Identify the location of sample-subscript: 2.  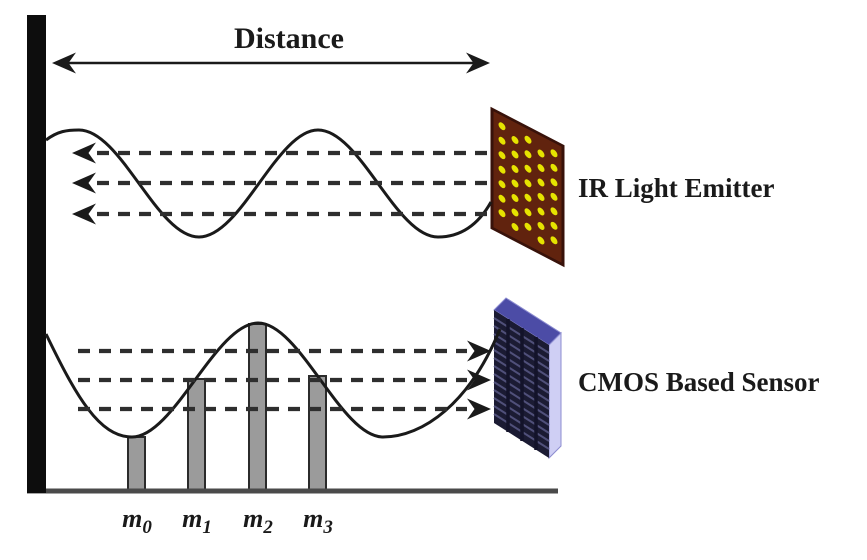
(267, 527).